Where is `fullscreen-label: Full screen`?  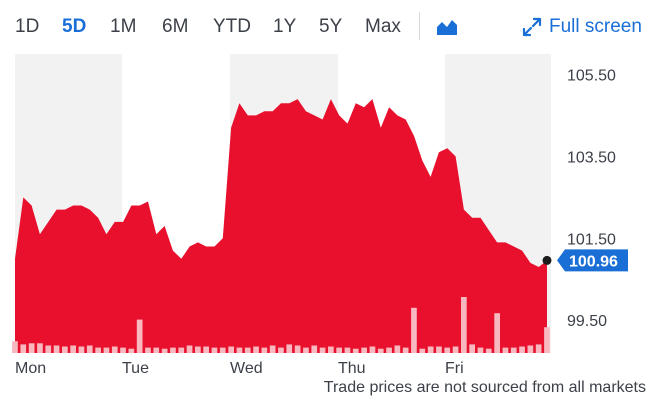 fullscreen-label: Full screen is located at coordinates (595, 26).